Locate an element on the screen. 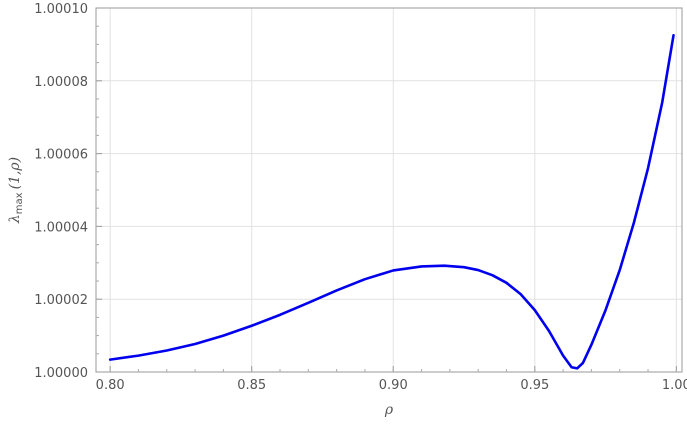 The width and height of the screenshot is (687, 426). x-tick-label: 0.85 is located at coordinates (251, 385).